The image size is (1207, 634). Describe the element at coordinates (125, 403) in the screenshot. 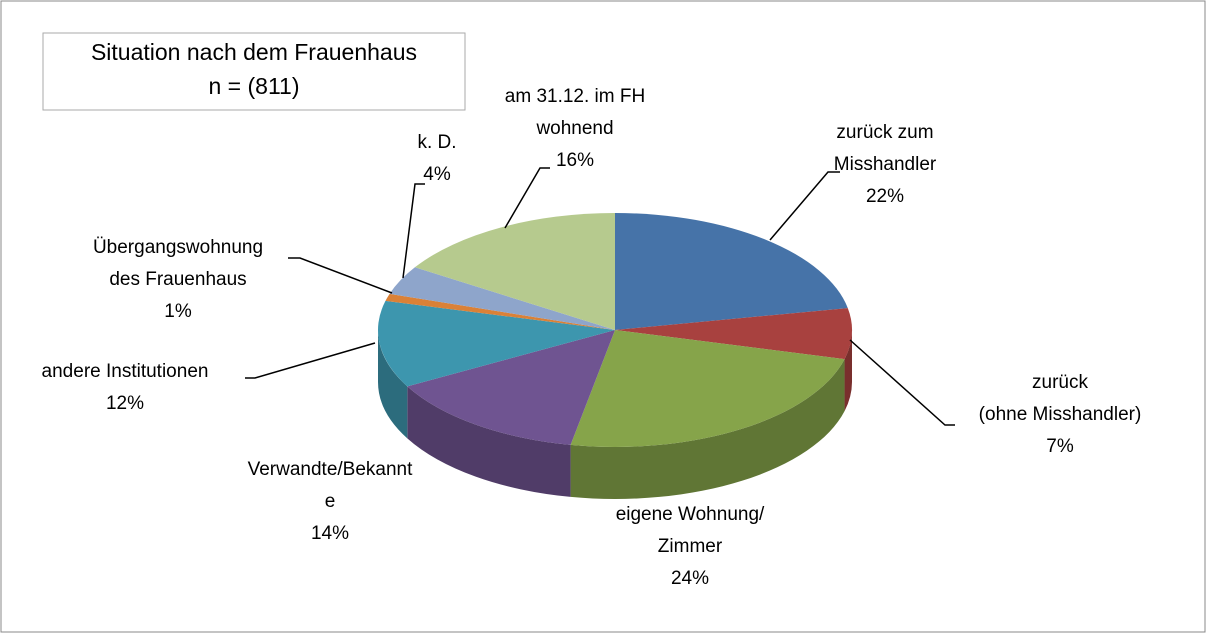

I see `value-label: 12%` at that location.